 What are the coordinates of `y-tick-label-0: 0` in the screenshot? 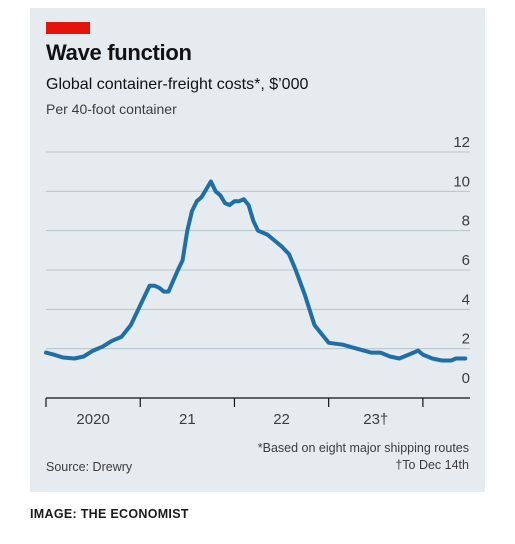 It's located at (466, 378).